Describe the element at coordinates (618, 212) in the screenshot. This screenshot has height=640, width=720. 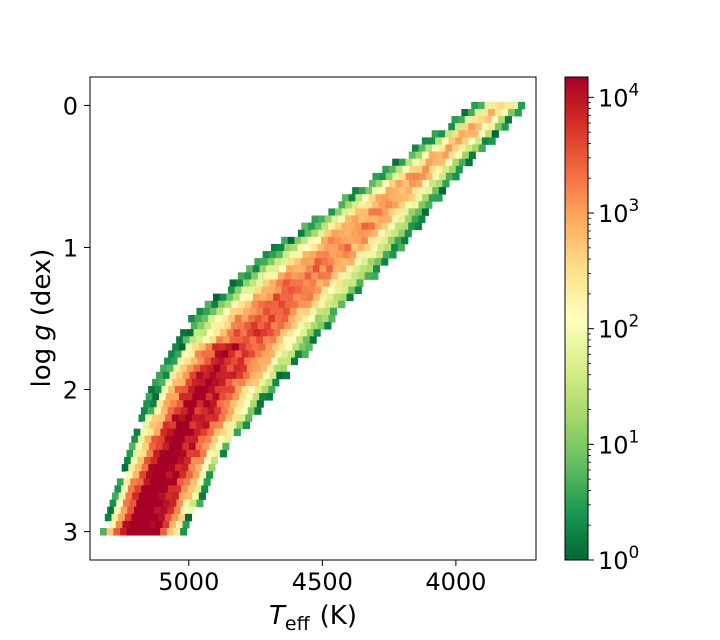
I see `colorbar-tick-label: 103` at that location.